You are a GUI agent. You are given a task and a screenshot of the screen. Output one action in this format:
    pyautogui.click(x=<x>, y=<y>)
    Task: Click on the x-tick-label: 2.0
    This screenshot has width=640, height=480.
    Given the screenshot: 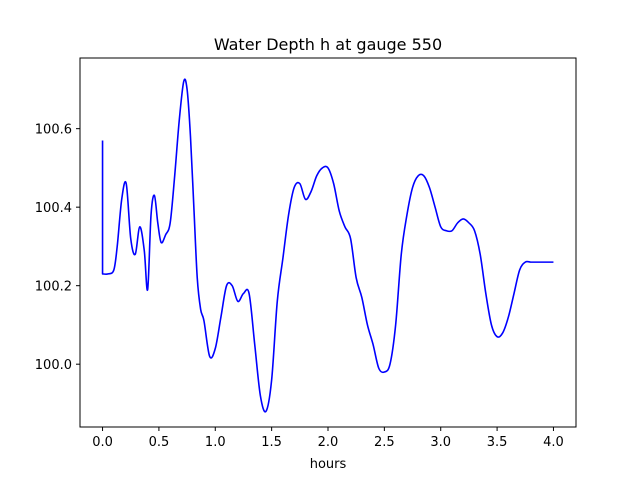 What is the action you would take?
    pyautogui.click(x=328, y=442)
    